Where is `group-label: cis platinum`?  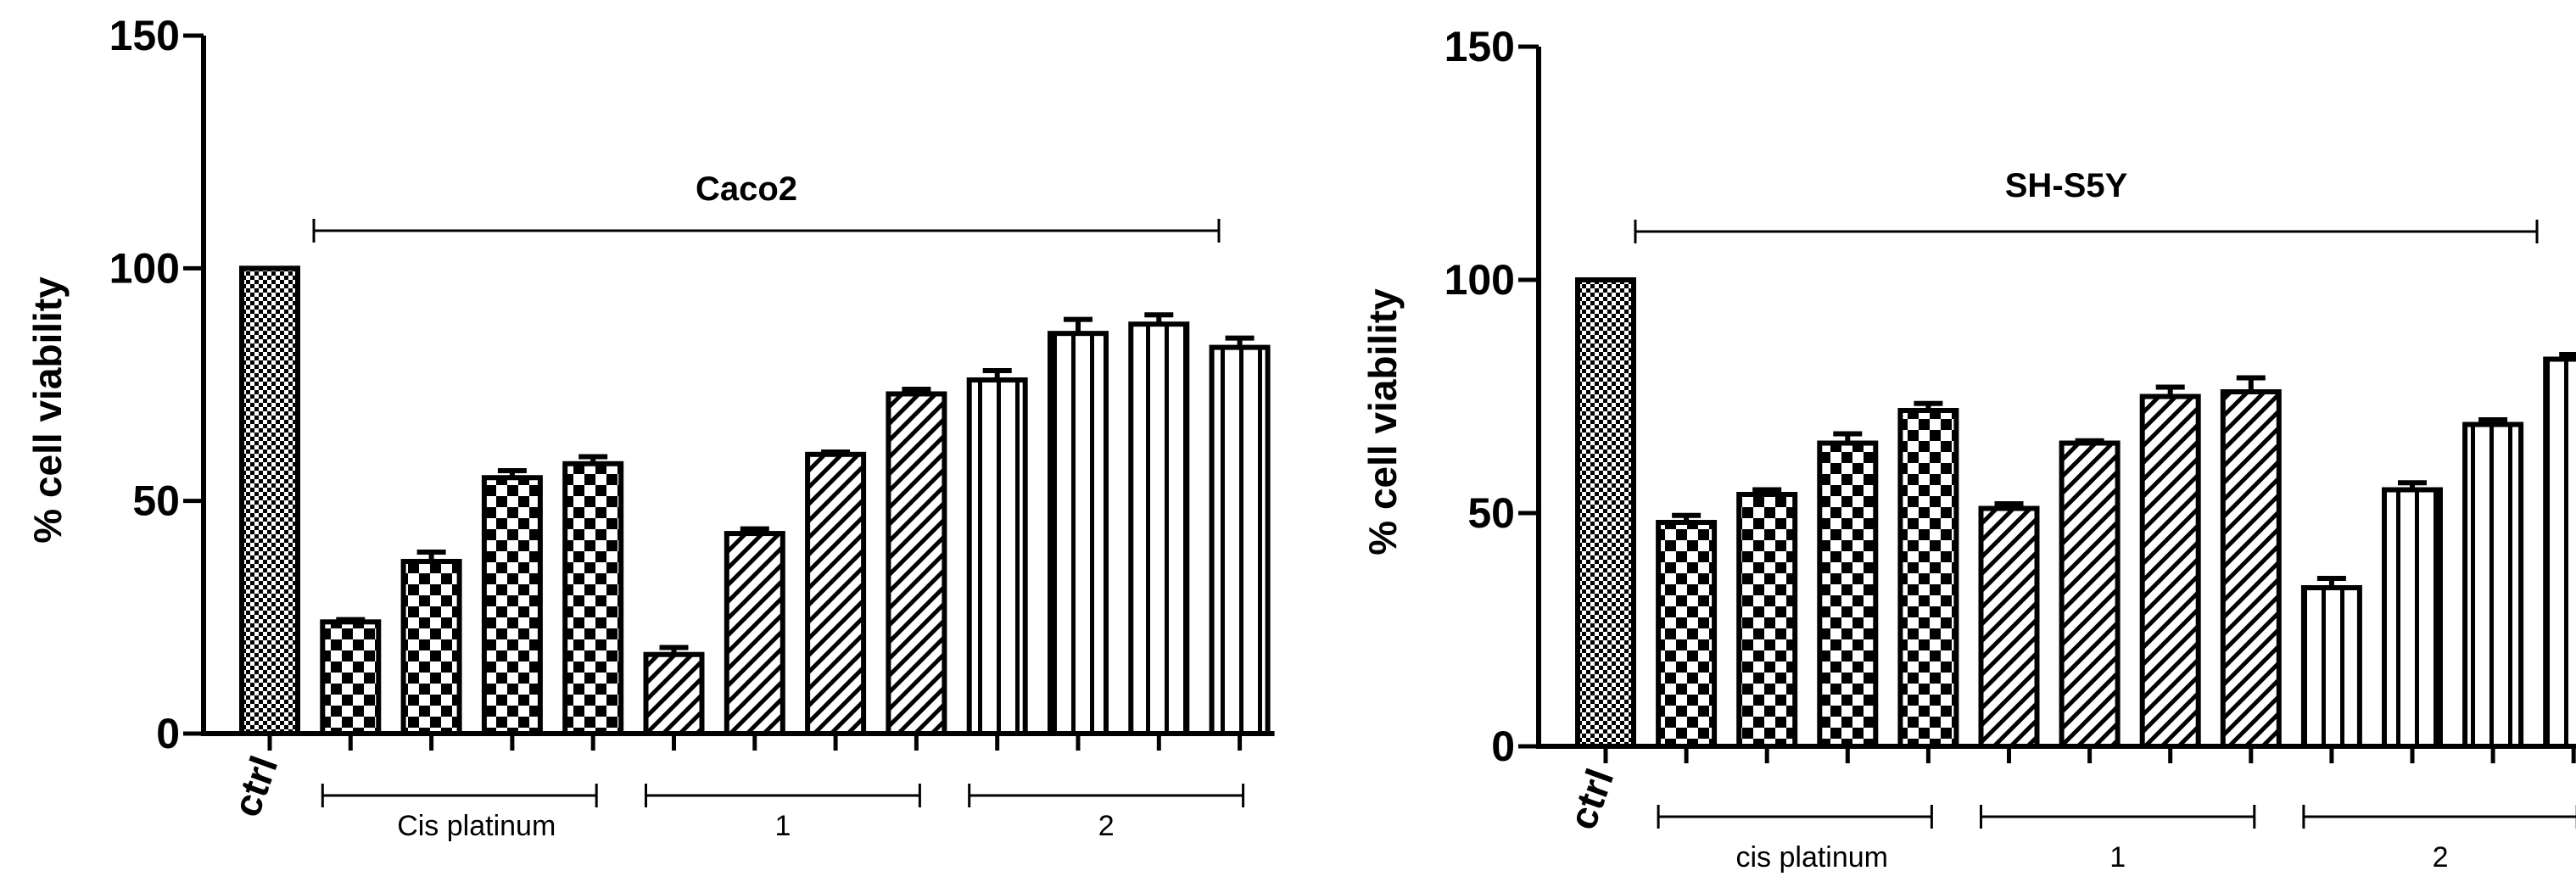 group-label: cis platinum is located at coordinates (1811, 857).